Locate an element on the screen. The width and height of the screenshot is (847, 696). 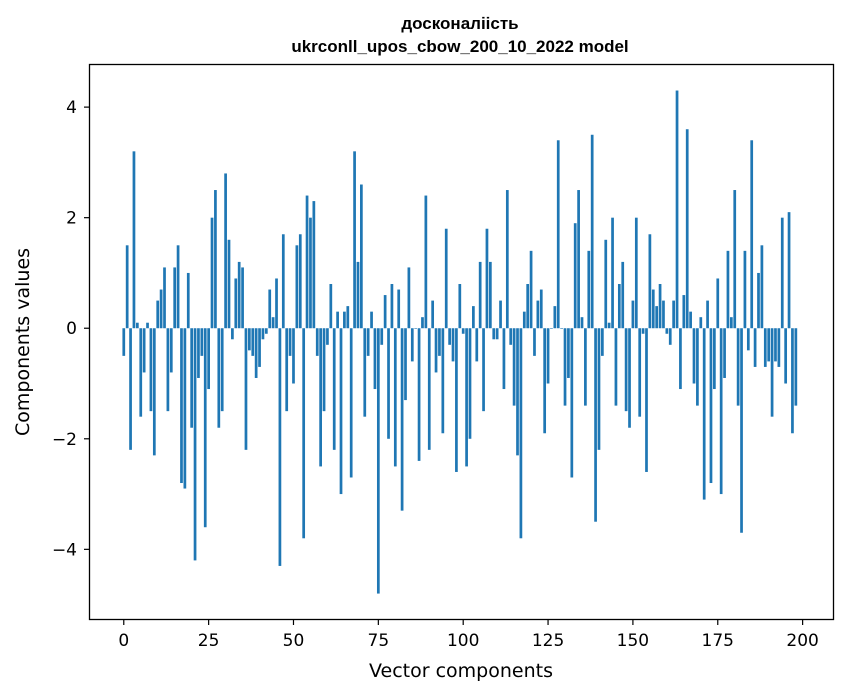
x-axis-label: Vector components is located at coordinates (461, 671).